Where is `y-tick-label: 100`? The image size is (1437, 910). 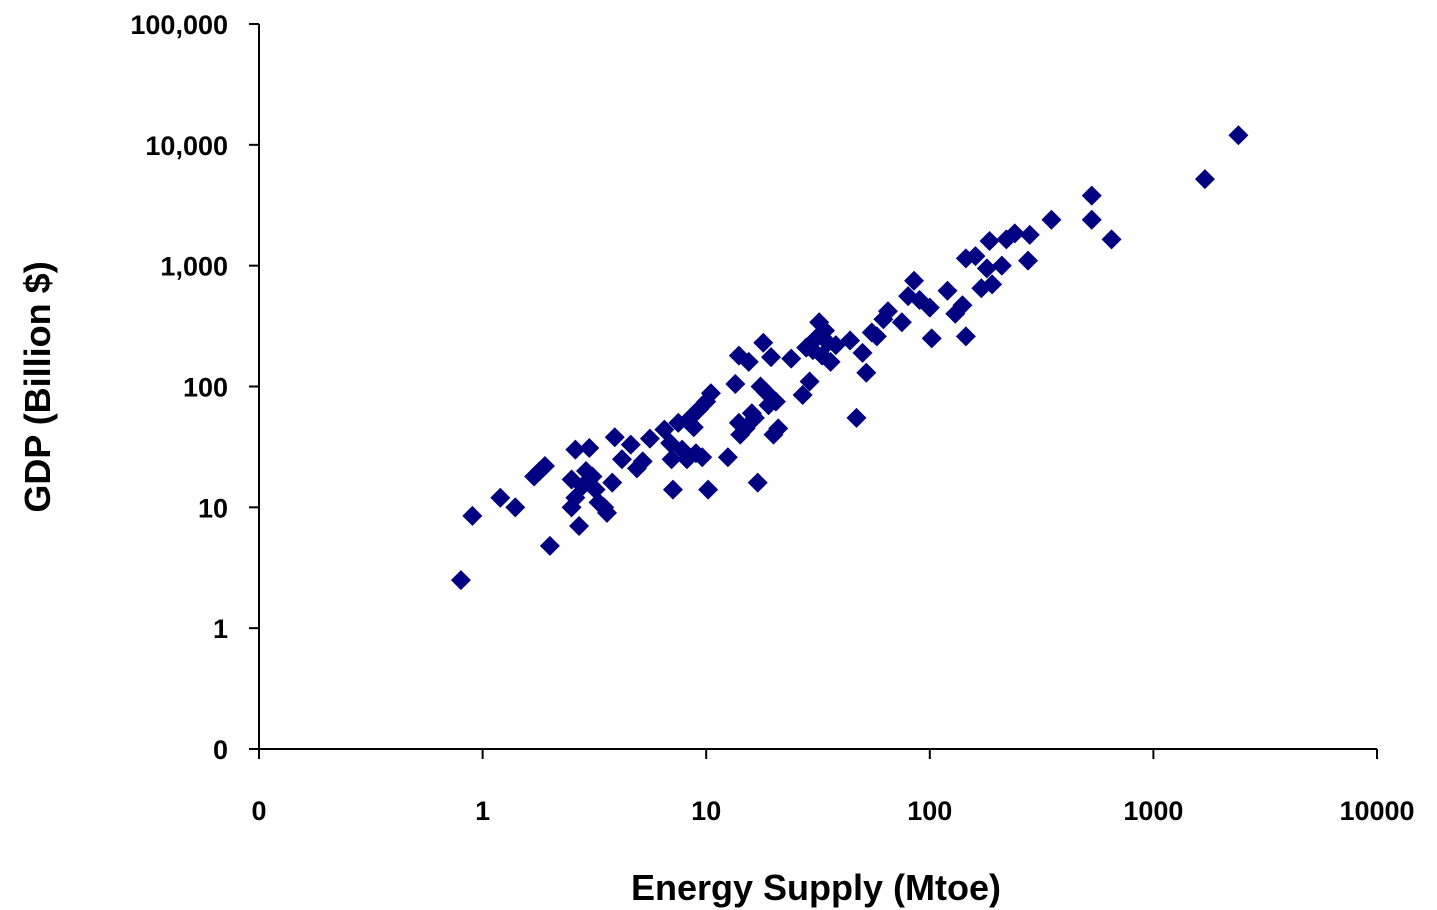
y-tick-label: 100 is located at coordinates (205, 388).